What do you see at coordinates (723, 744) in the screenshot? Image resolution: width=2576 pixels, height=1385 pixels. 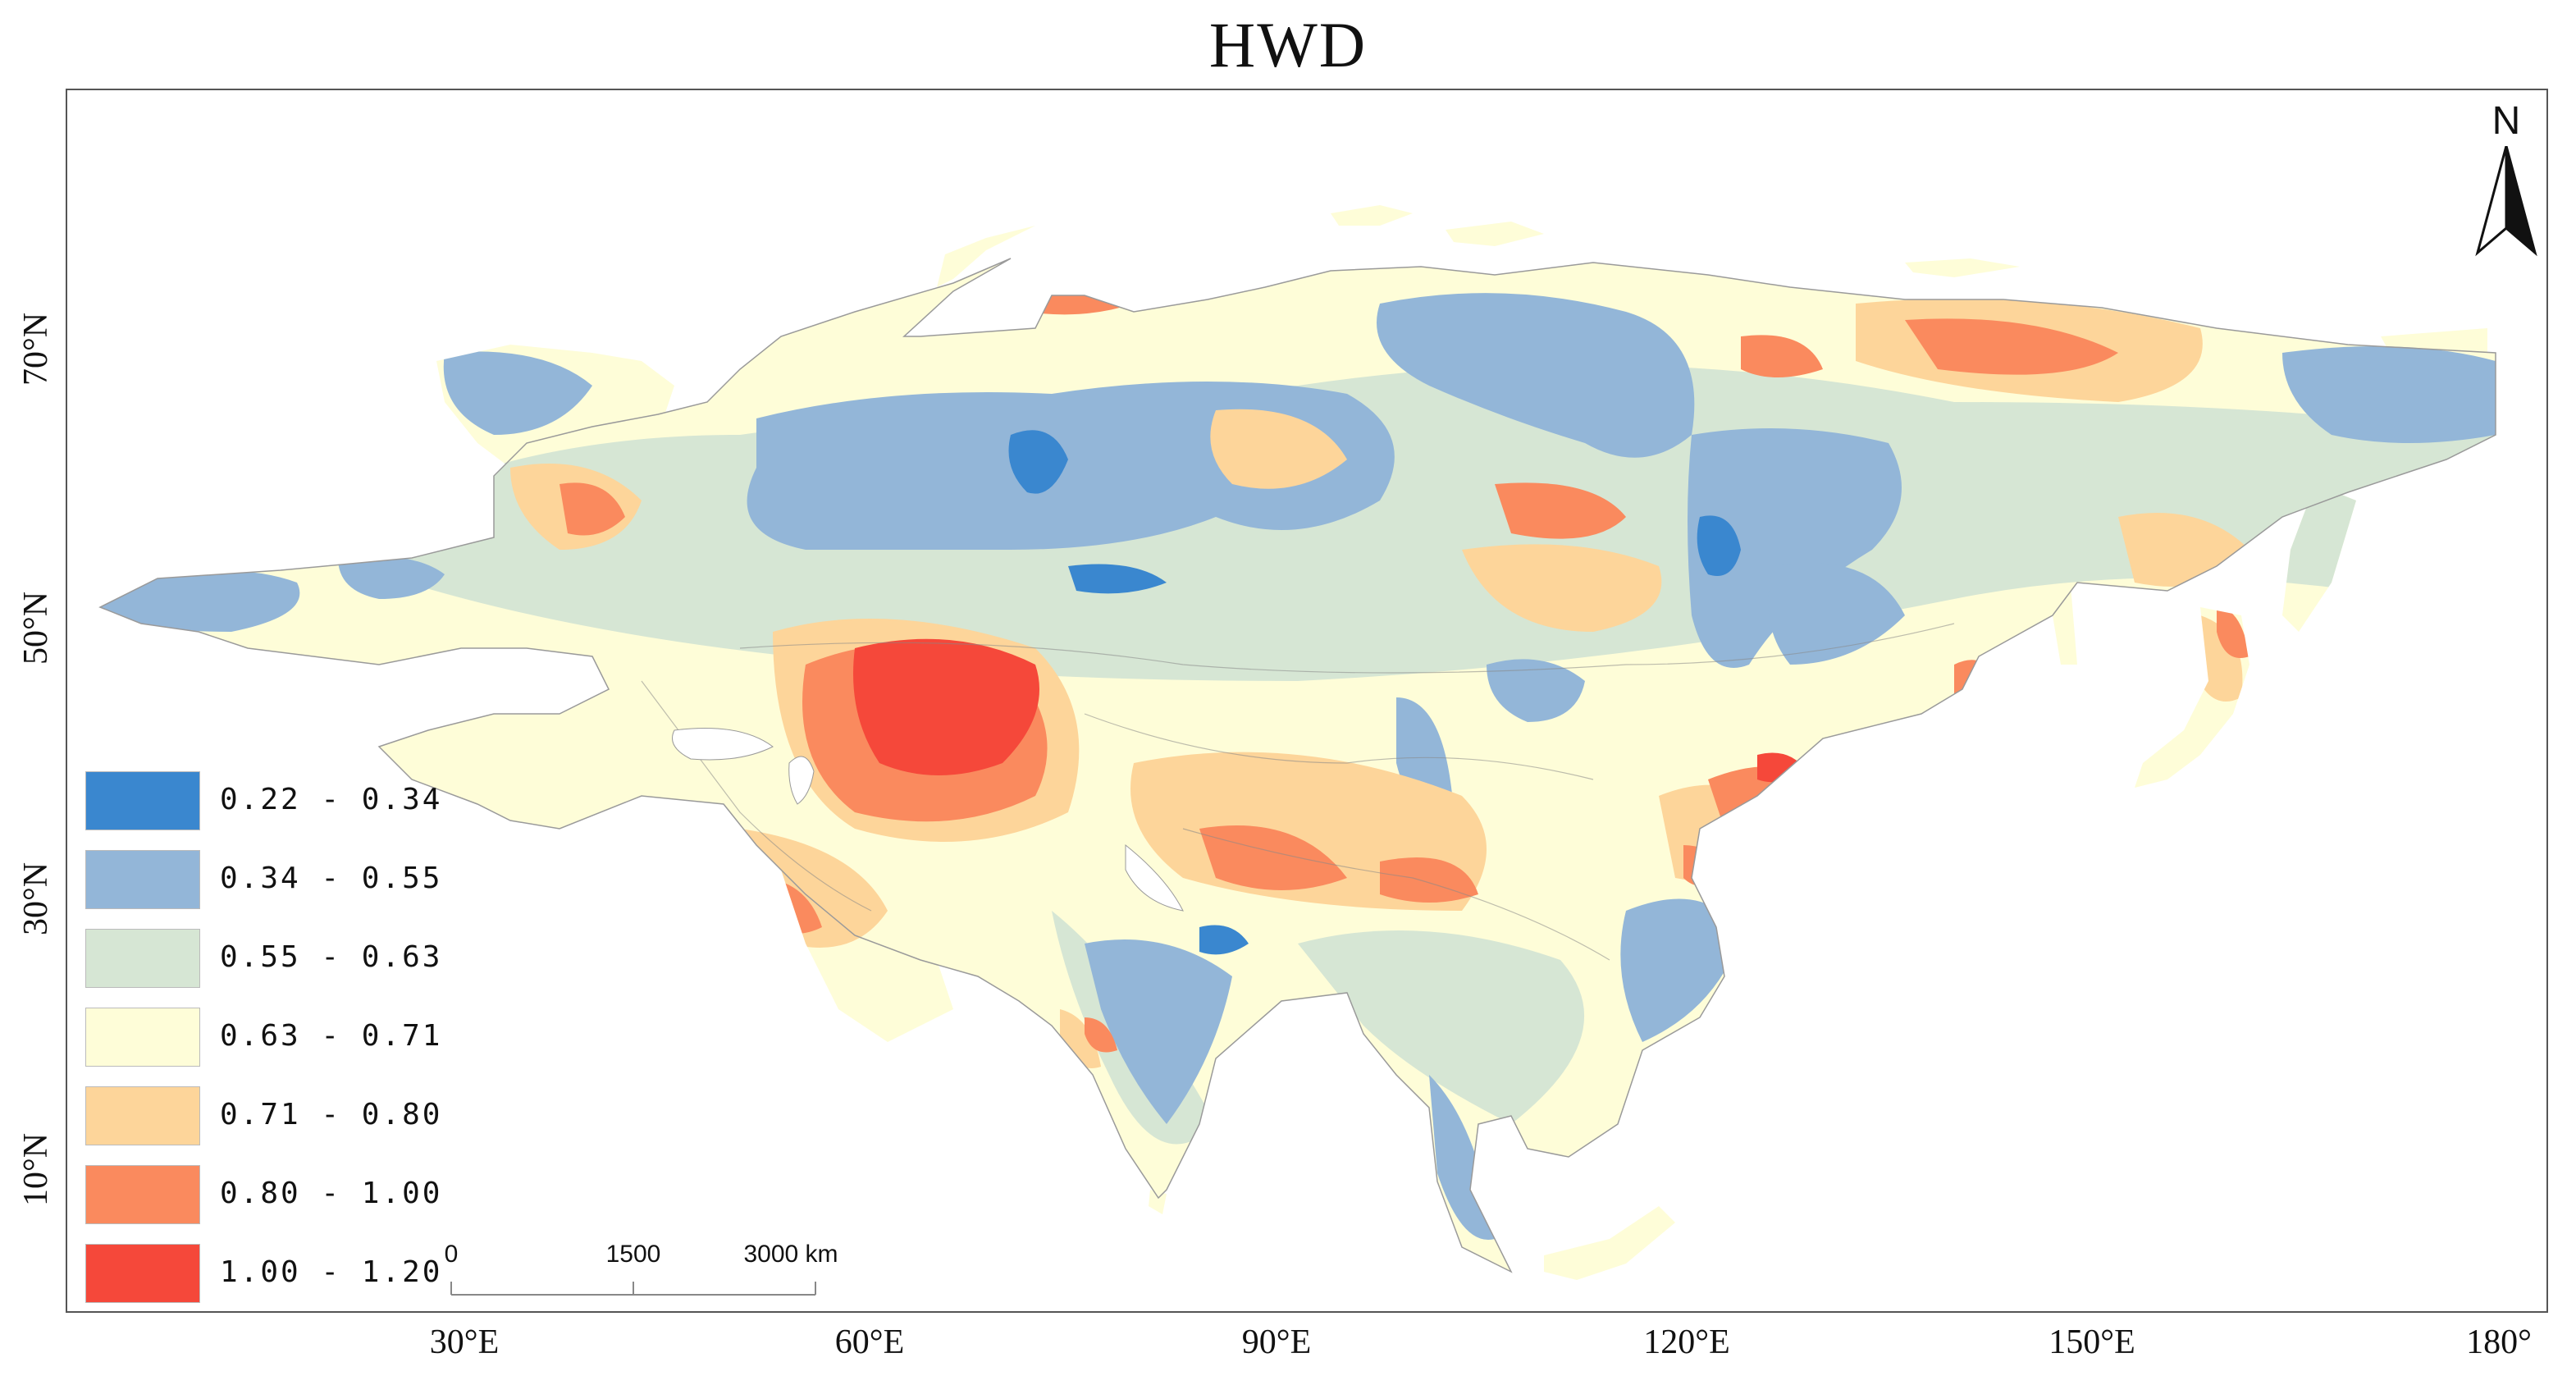 I see `black-sea` at bounding box center [723, 744].